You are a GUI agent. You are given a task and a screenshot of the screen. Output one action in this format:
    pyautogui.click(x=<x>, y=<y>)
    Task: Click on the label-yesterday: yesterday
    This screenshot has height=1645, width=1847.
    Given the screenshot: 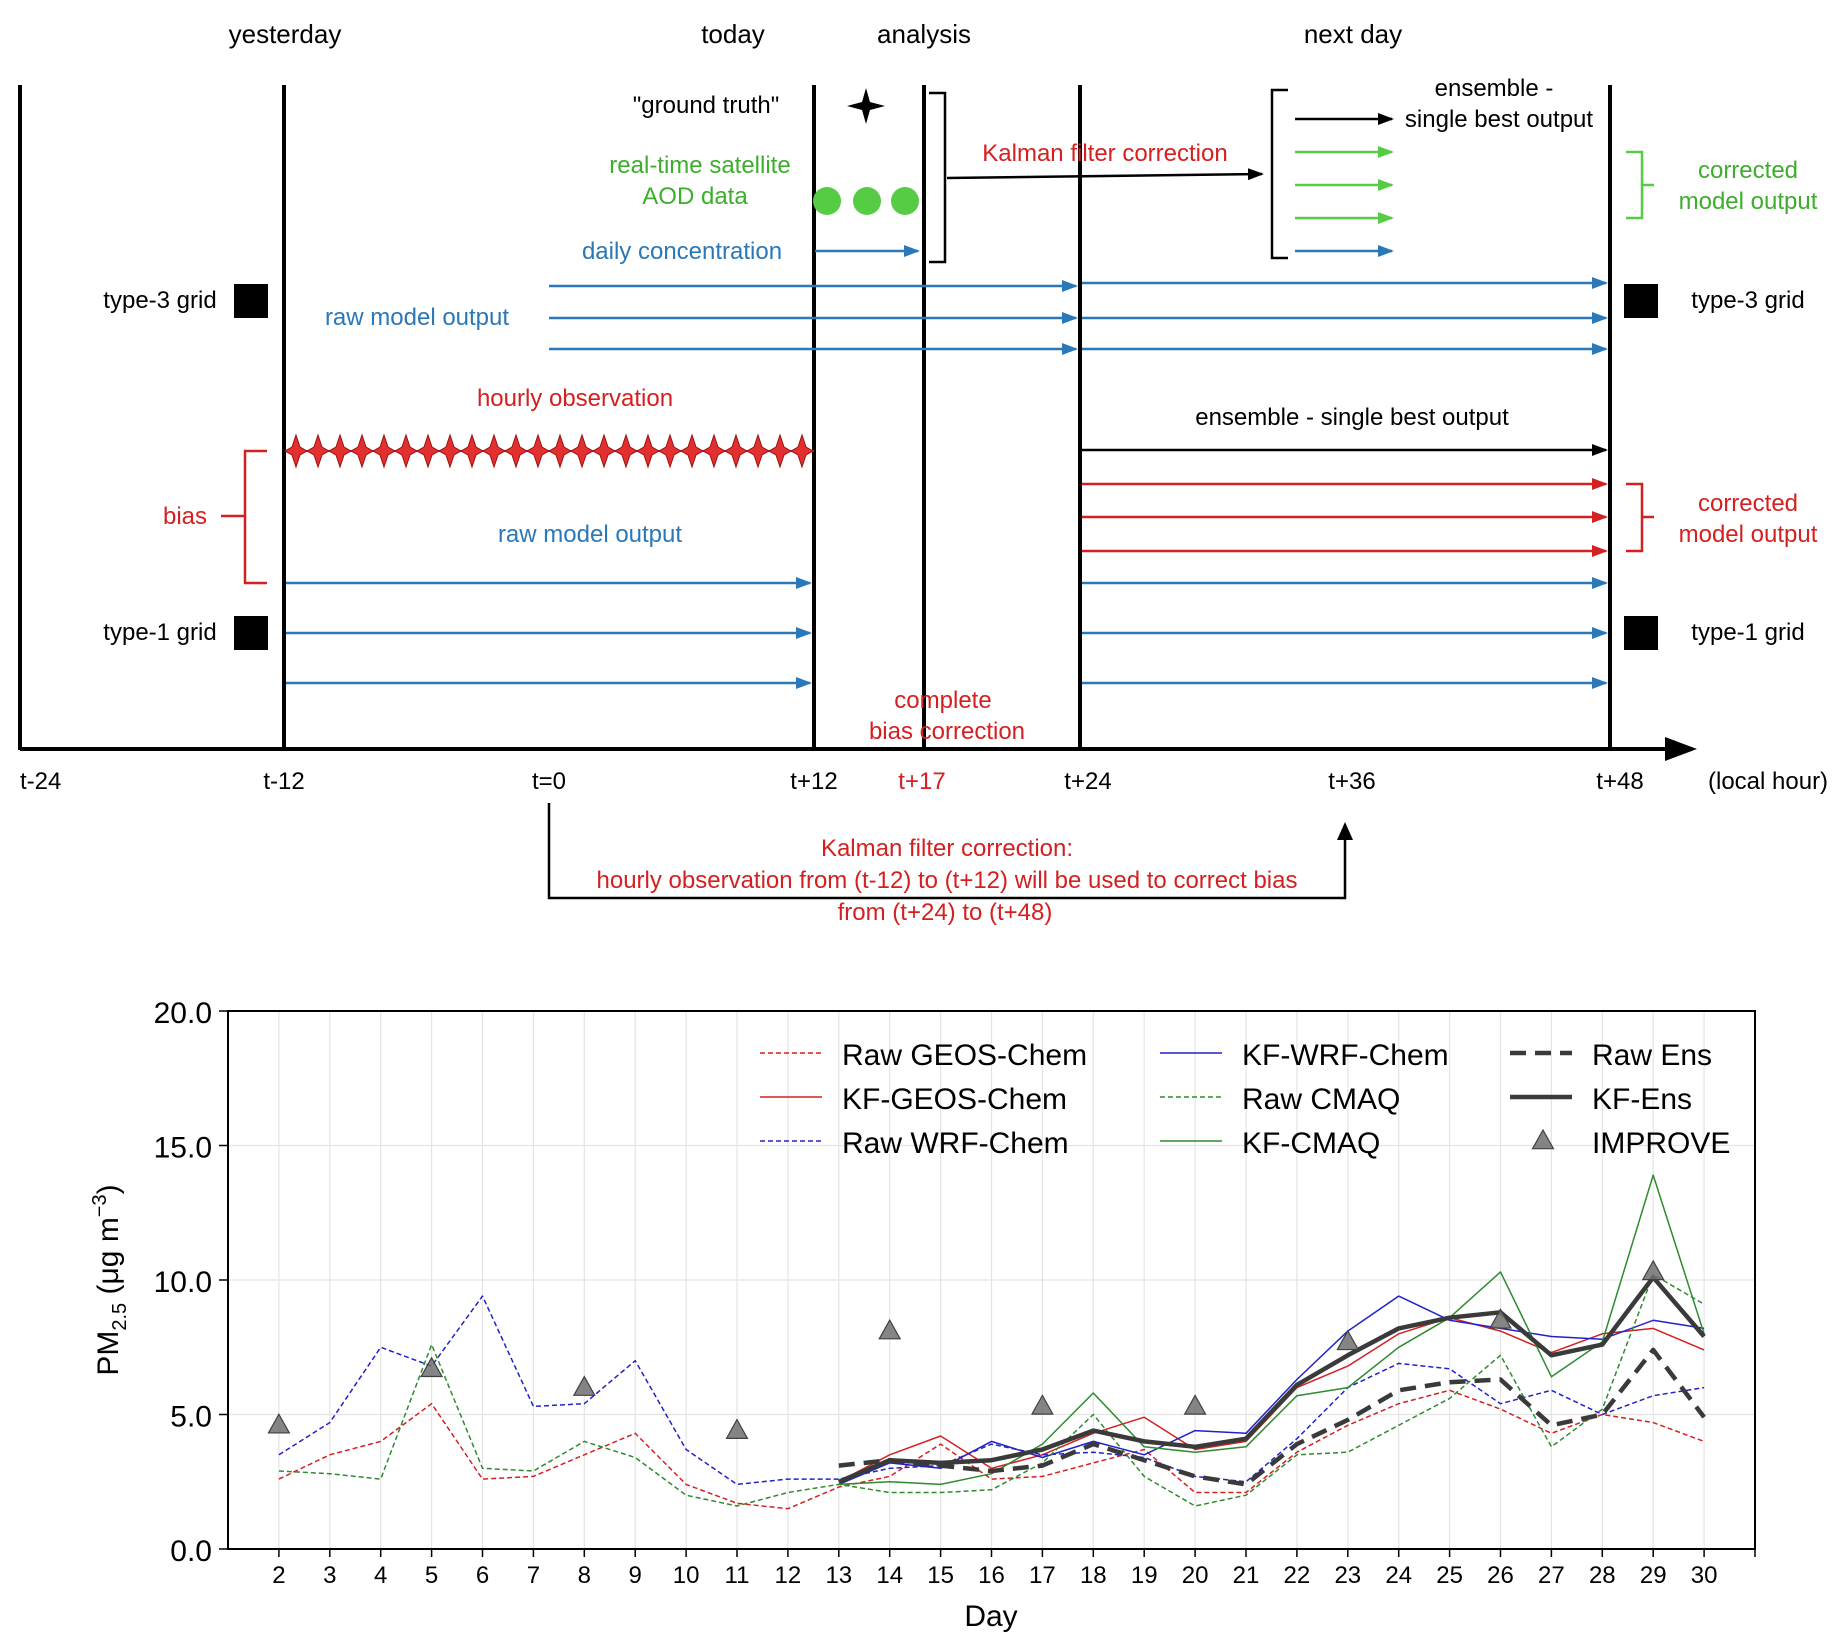 What is the action you would take?
    pyautogui.click(x=285, y=34)
    